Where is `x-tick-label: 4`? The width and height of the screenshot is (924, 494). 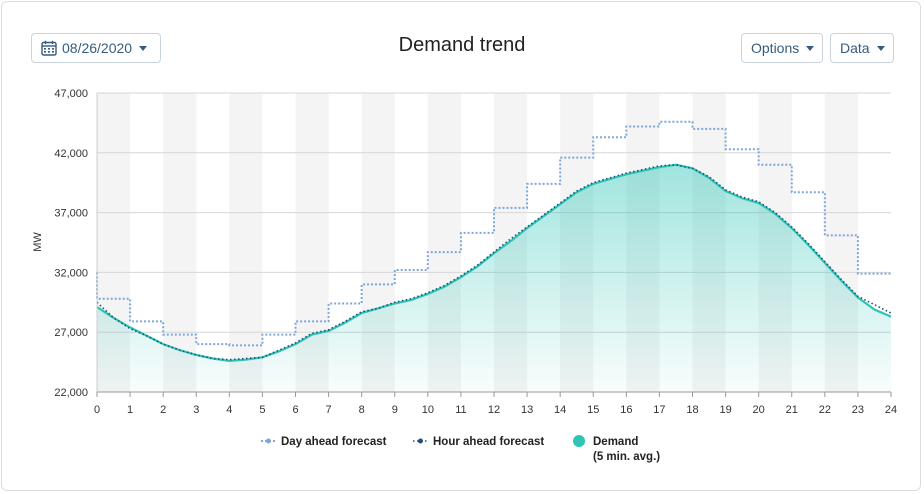
x-tick-label: 4 is located at coordinates (229, 410).